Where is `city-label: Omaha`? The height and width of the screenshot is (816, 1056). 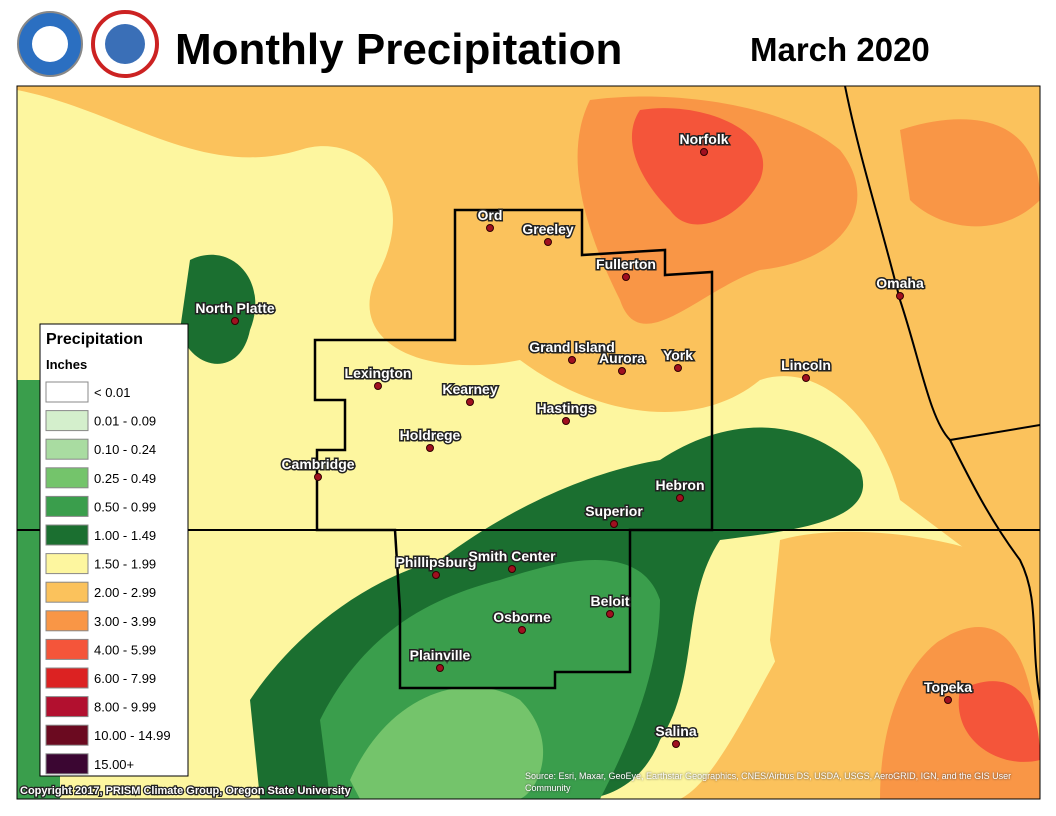 city-label: Omaha is located at coordinates (900, 283).